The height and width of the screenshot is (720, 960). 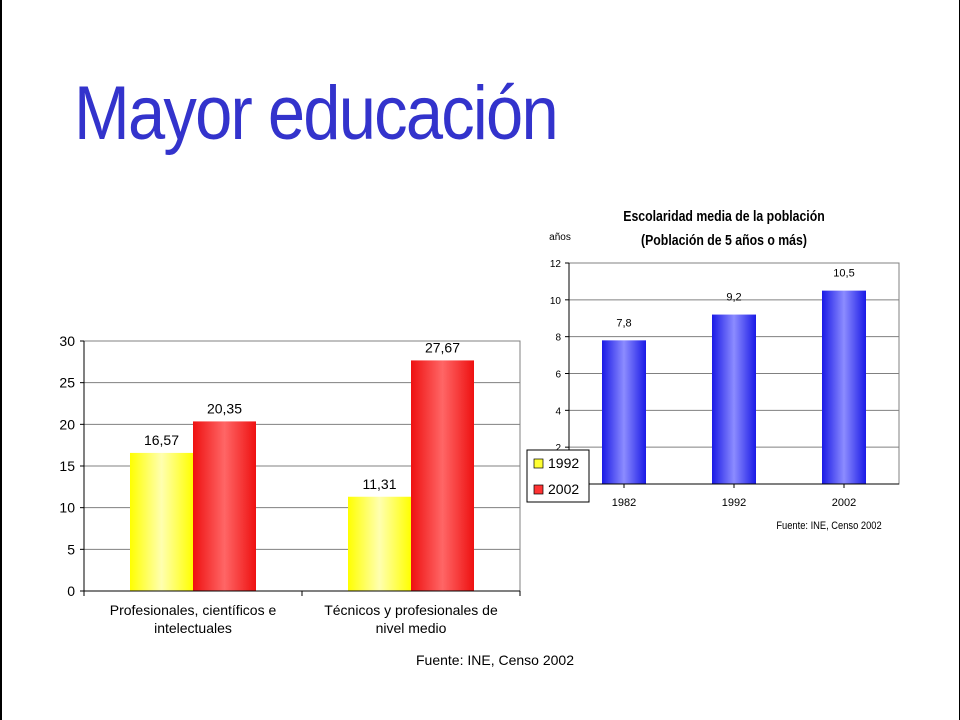 What do you see at coordinates (538, 463) in the screenshot?
I see `chart1-legend-swatch-1992` at bounding box center [538, 463].